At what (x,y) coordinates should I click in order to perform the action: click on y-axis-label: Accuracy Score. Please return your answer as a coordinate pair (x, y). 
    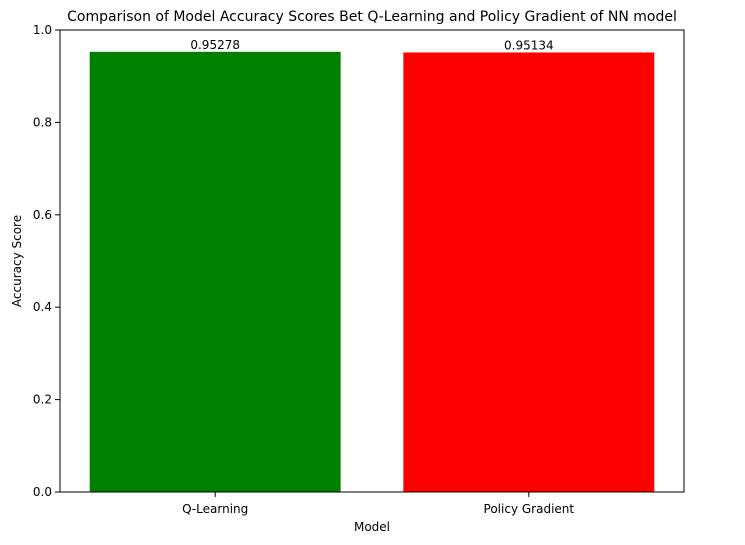
    Looking at the image, I should click on (17, 261).